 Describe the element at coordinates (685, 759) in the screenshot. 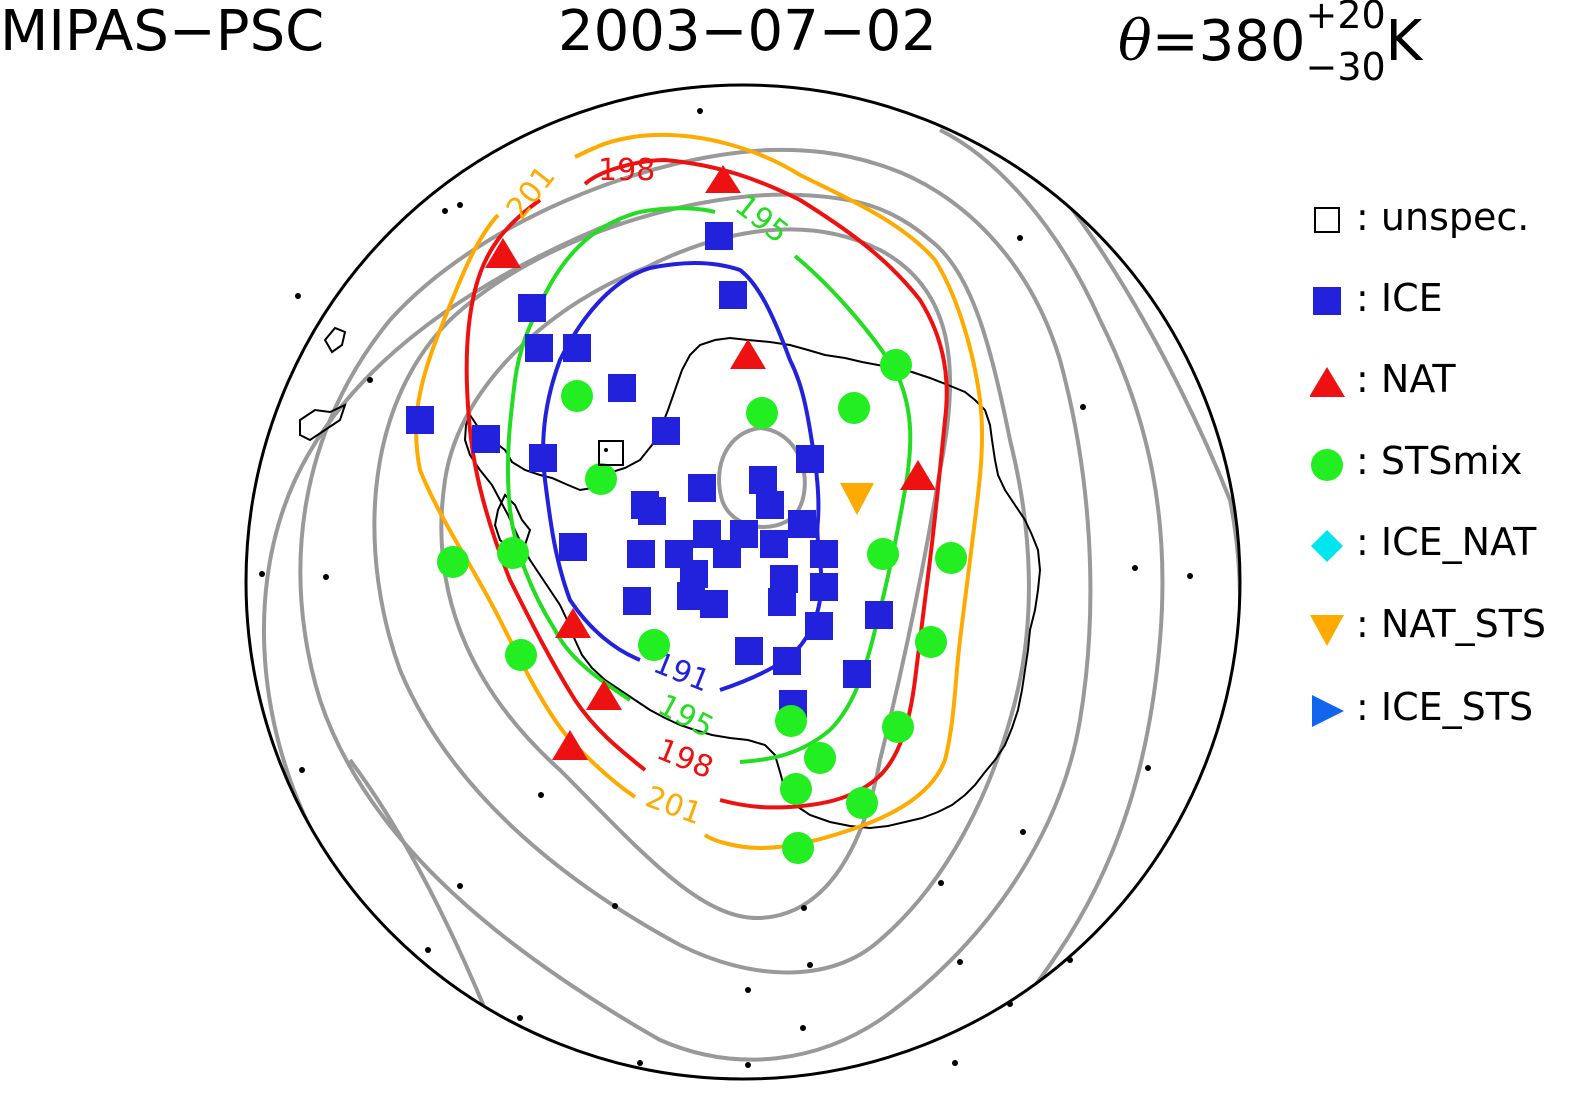

I see `contour-label-198-bottom: 198` at that location.